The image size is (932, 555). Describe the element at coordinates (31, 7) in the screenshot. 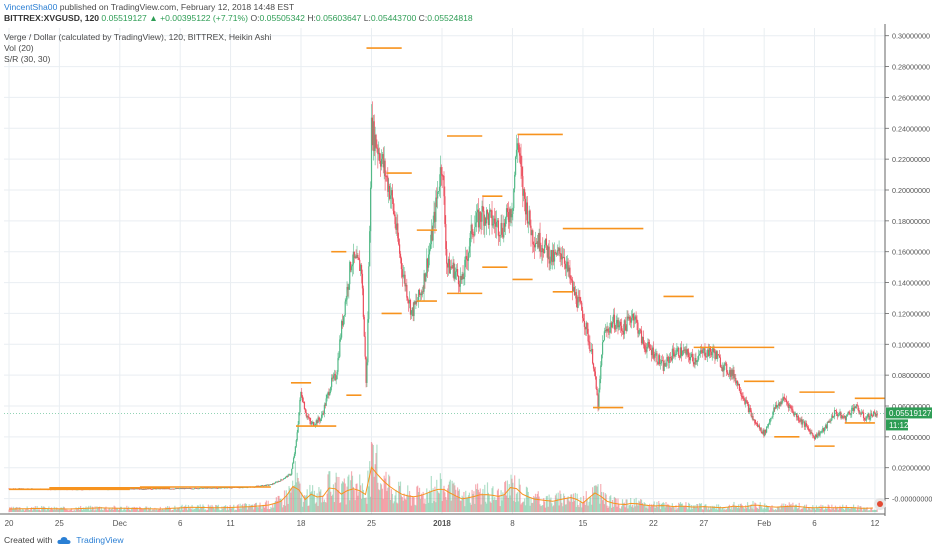

I see `author-link: VincentSha00` at that location.